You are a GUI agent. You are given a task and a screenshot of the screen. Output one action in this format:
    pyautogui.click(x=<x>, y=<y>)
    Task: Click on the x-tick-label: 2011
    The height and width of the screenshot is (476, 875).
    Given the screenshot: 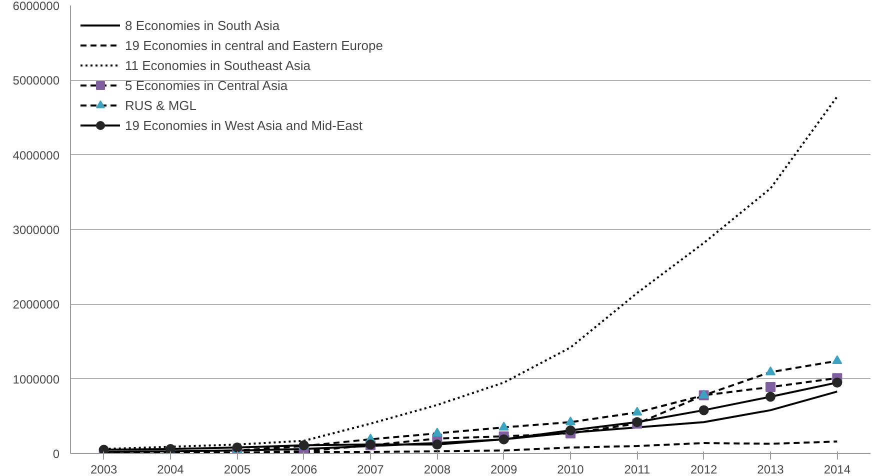 What is the action you would take?
    pyautogui.click(x=637, y=469)
    